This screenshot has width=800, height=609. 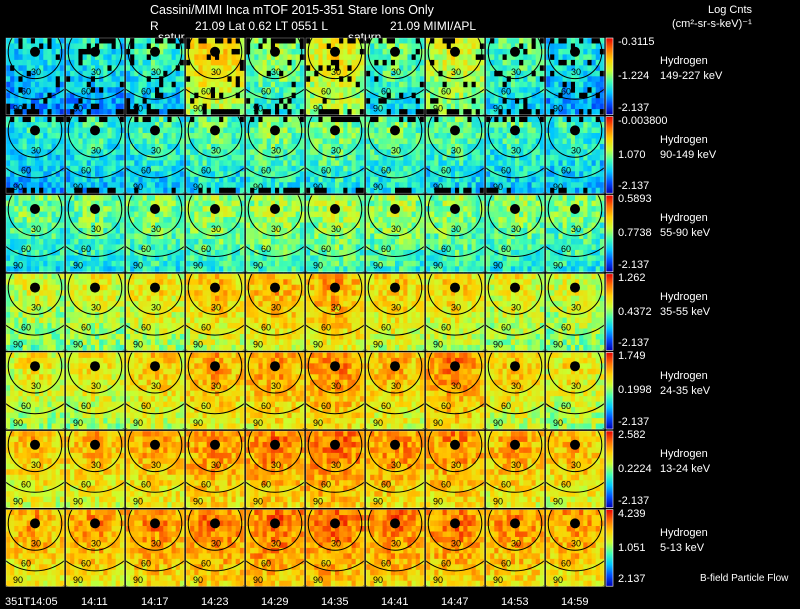 I want to click on scale-max-r1: -0.003800, so click(x=643, y=120).